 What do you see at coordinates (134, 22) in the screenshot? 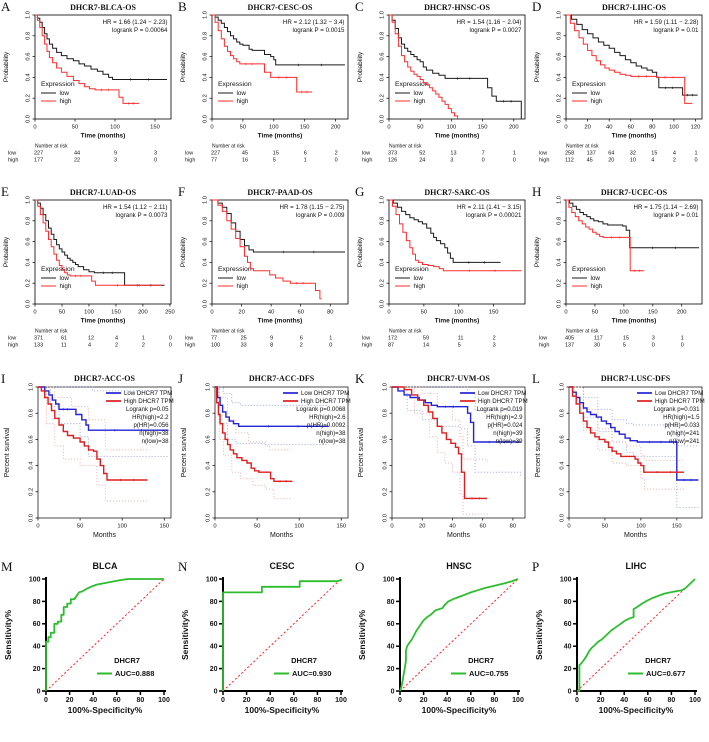
I see `stats-annotation: HR = 1.66 (1.24 − 2.23)` at bounding box center [134, 22].